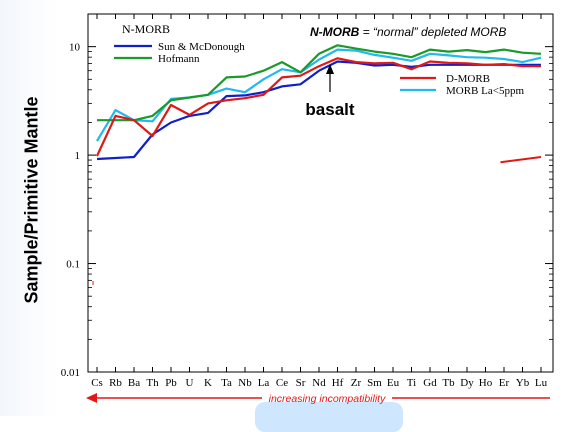  I want to click on x-tick-label-la: La, so click(264, 383).